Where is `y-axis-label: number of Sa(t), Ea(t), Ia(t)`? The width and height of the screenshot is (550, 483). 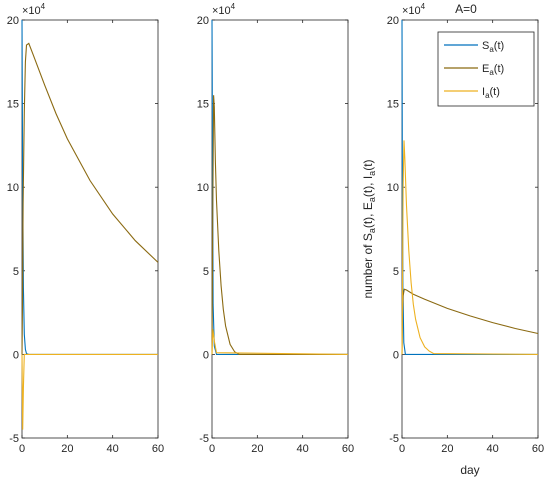
y-axis-label: number of Sa(t), Ea(t), Ia(t) is located at coordinates (369, 228).